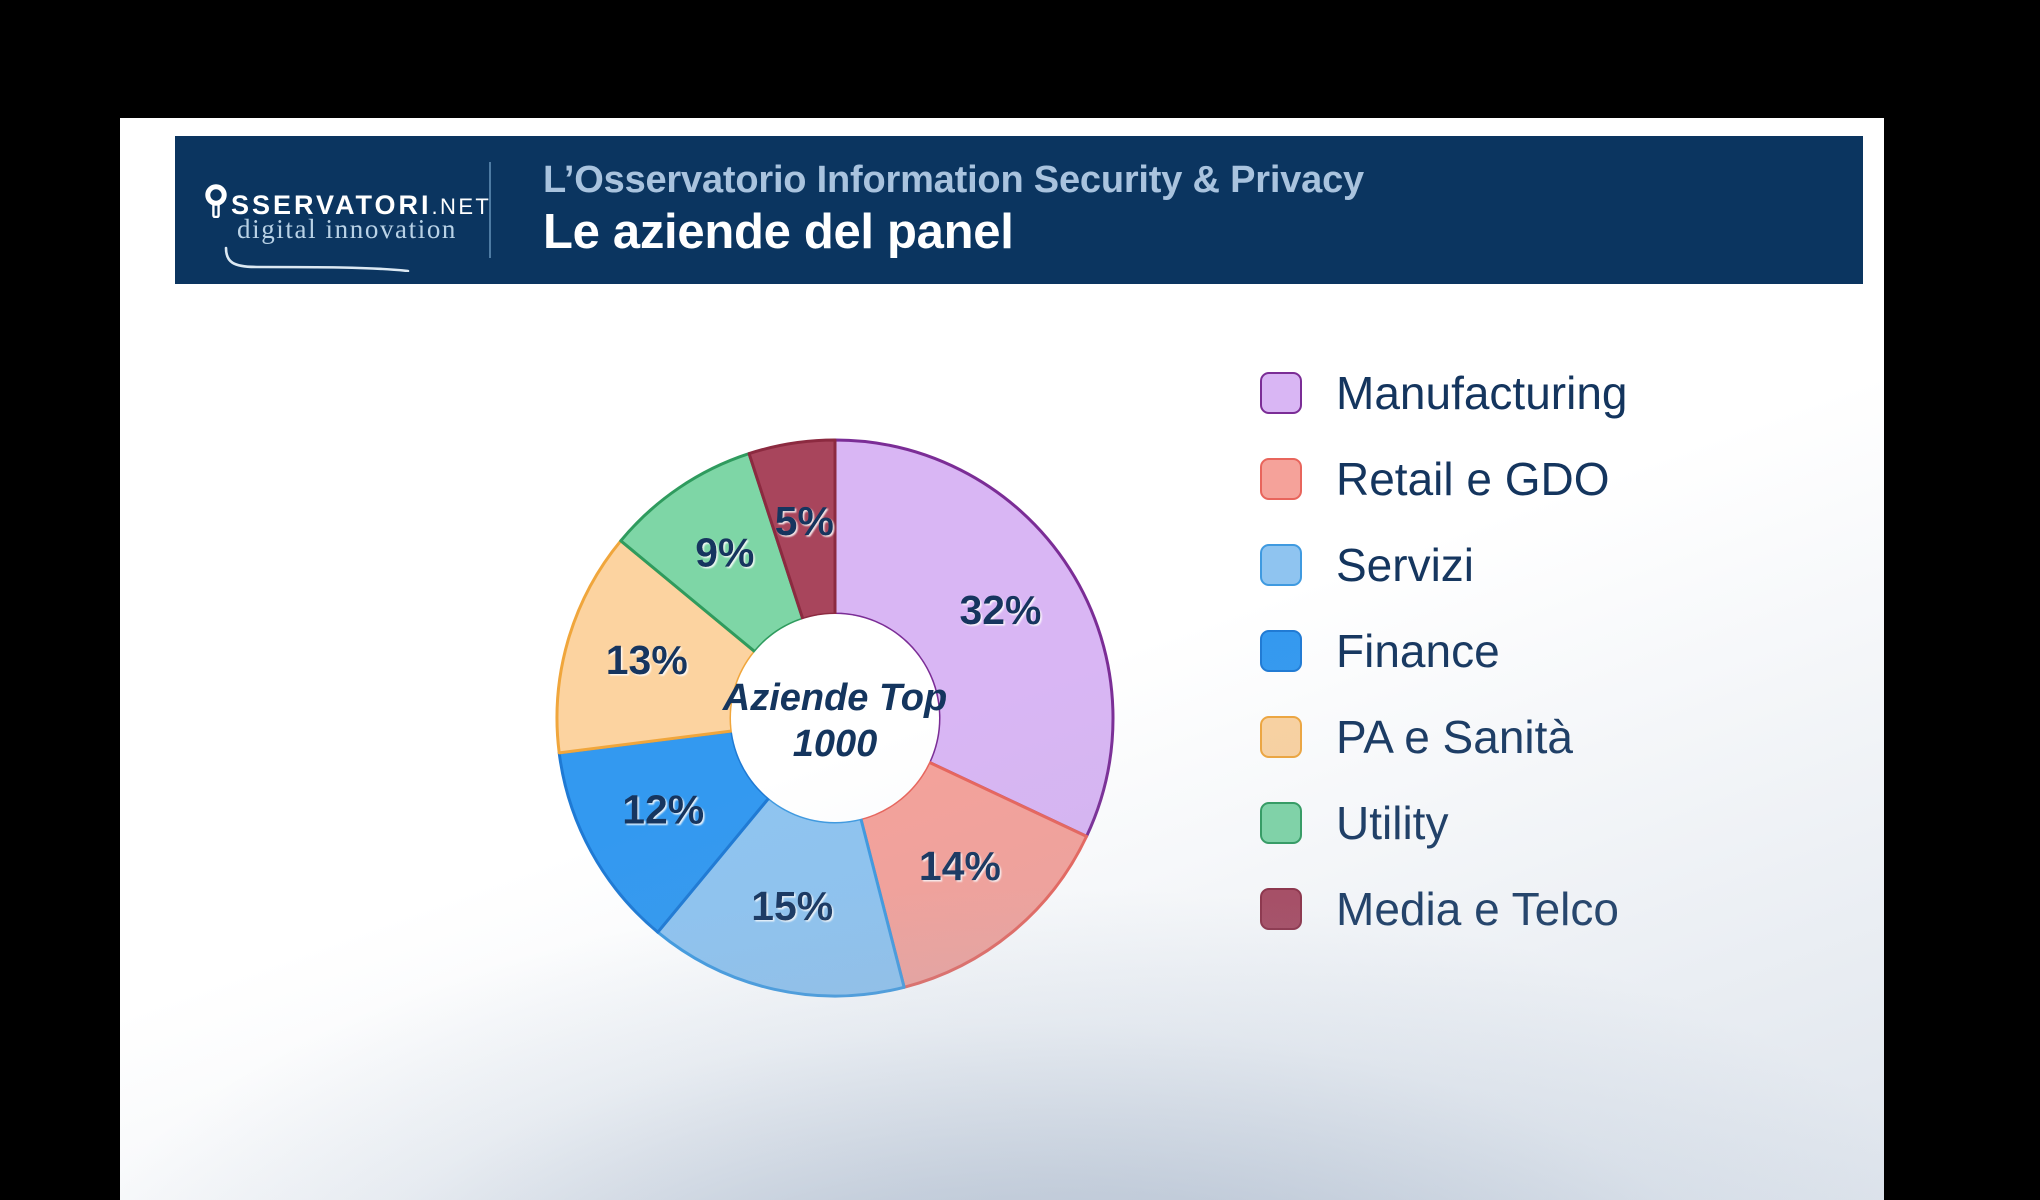  I want to click on legend-item: Finance, so click(1560, 651).